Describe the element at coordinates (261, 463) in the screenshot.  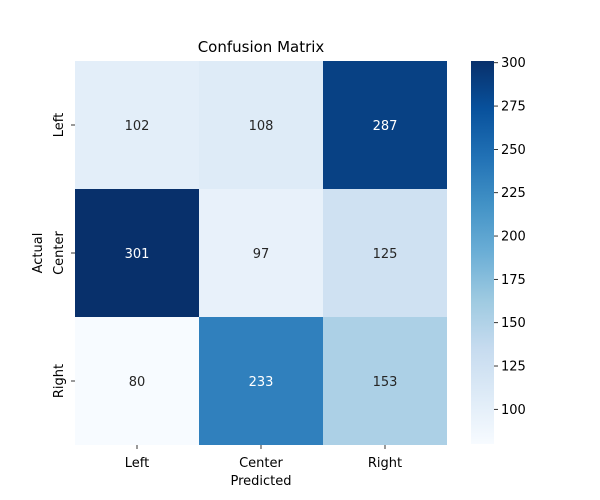
I see `x-tick-label: Center` at that location.